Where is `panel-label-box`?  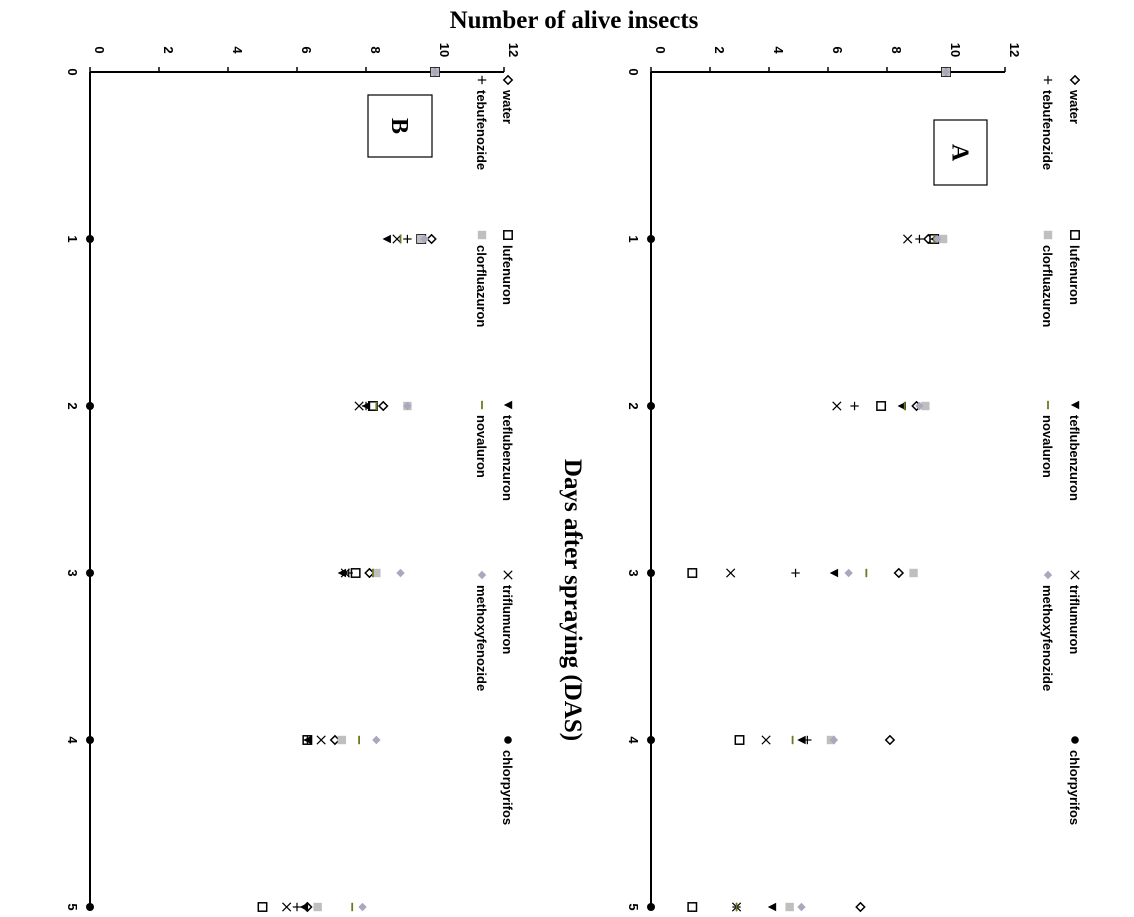 panel-label-box is located at coordinates (400, 126).